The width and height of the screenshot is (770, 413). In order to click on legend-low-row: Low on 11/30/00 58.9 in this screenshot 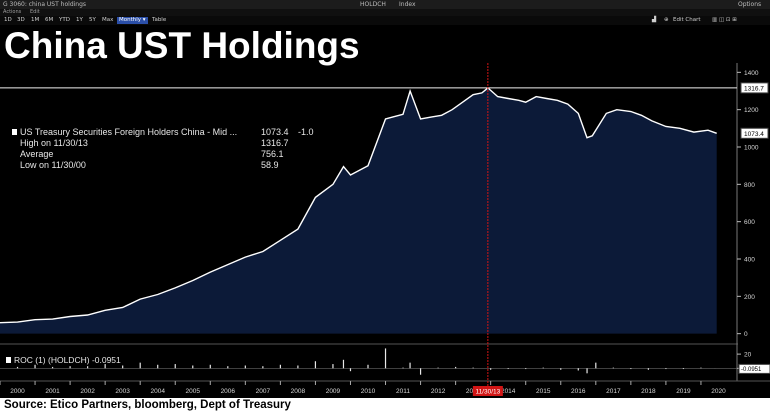, I will do `click(164, 165)`.